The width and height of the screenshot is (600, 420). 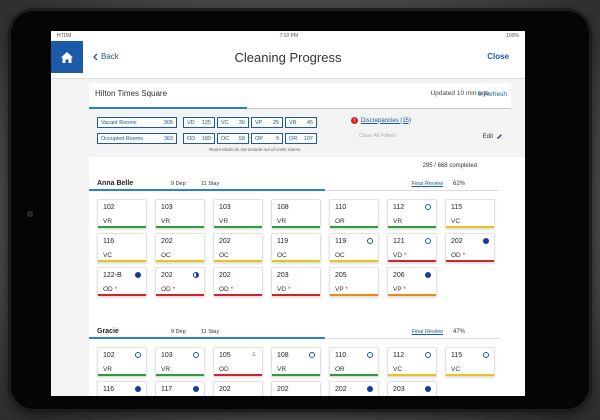 What do you see at coordinates (207, 190) in the screenshot?
I see `section-underline` at bounding box center [207, 190].